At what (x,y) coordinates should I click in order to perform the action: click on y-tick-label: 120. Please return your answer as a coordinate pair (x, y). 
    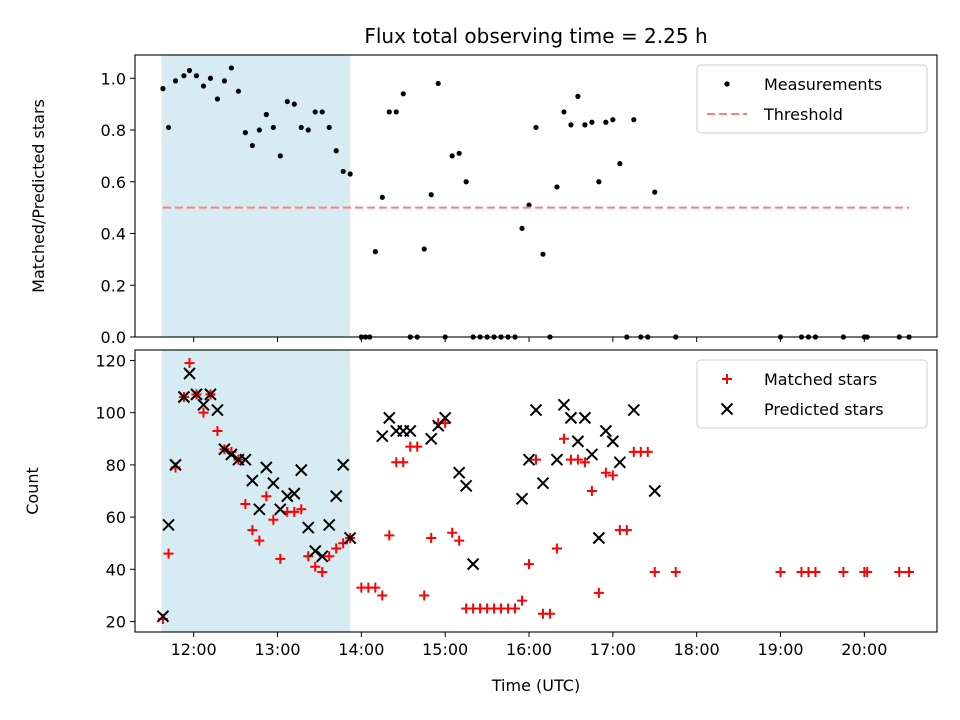
    Looking at the image, I should click on (110, 360).